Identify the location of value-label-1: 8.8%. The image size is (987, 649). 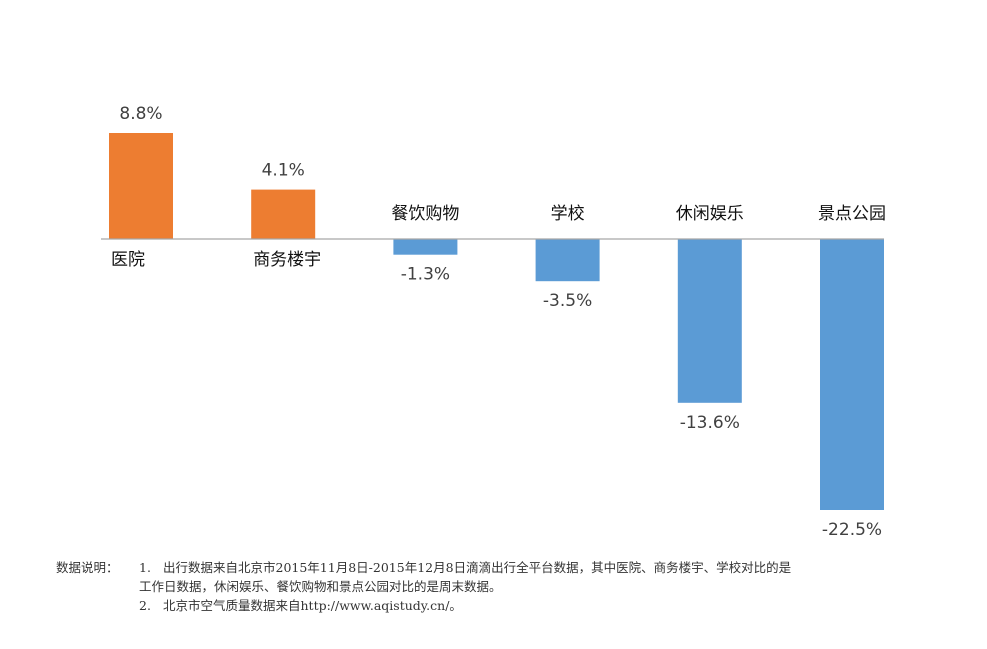
(140, 114).